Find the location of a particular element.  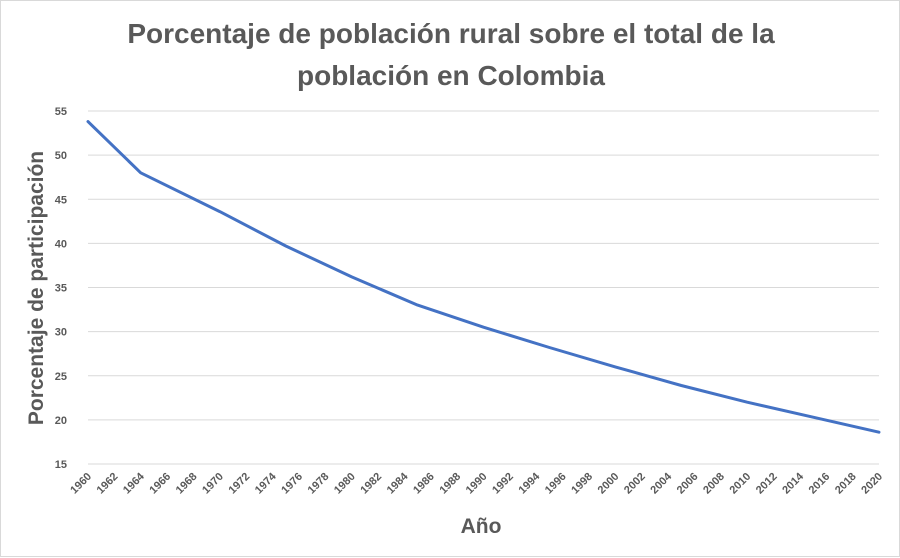

x-tick-label: 1990 is located at coordinates (477, 484).